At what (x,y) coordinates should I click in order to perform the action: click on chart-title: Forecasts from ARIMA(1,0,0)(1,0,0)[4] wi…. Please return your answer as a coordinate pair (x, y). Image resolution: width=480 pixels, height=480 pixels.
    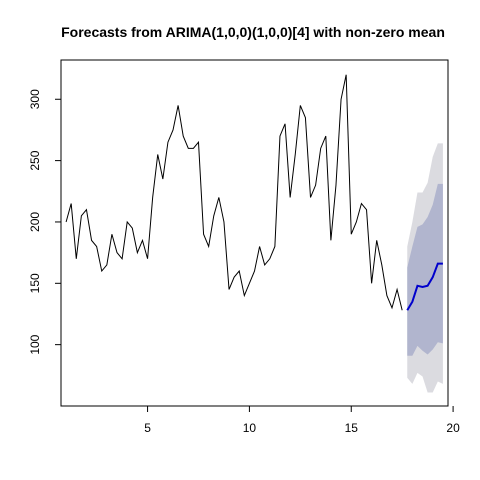
    Looking at the image, I should click on (253, 32).